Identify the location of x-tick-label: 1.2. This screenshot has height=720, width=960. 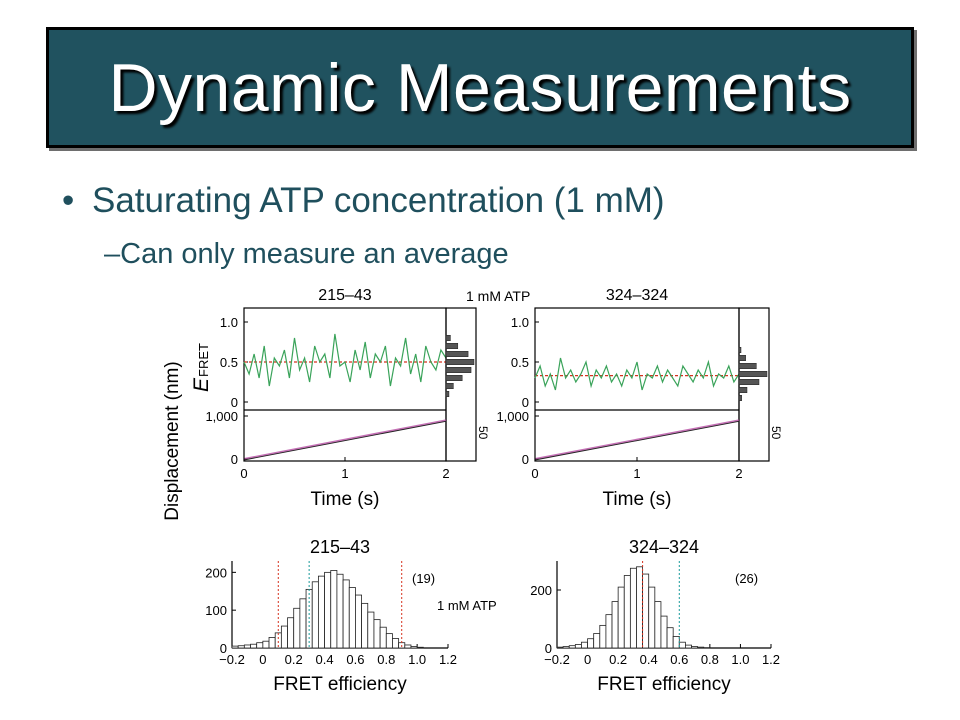
(448, 659).